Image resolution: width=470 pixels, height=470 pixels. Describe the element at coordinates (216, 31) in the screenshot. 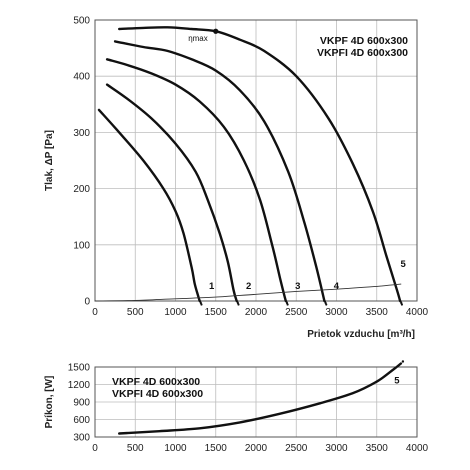

I see `eta-max-point` at that location.